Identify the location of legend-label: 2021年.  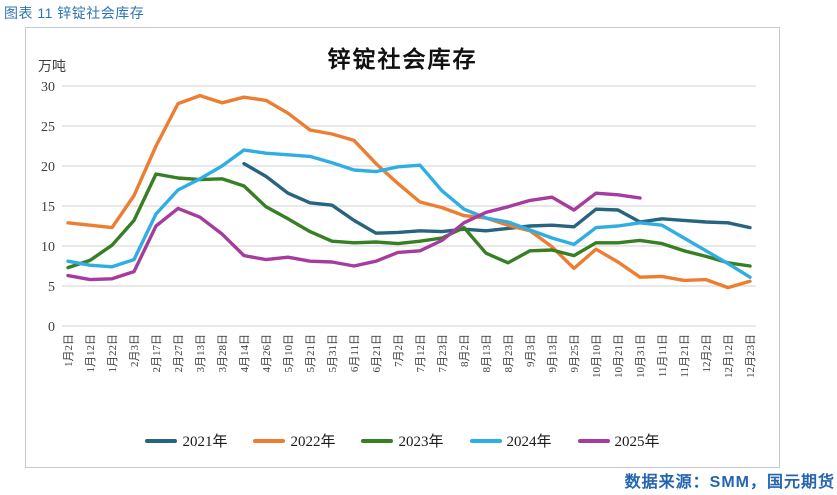
(205, 442).